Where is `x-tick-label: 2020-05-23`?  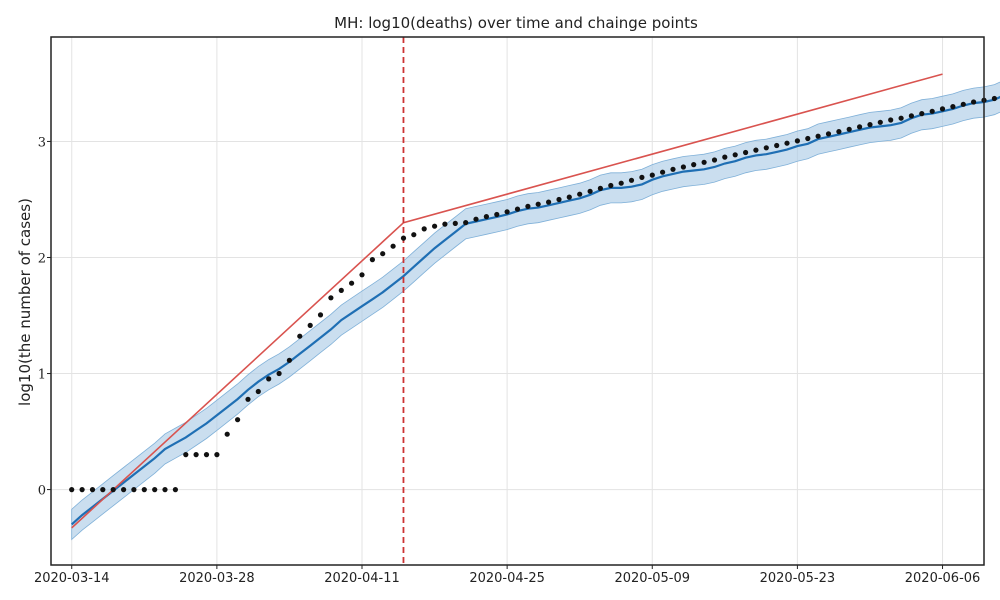 x-tick-label: 2020-05-23 is located at coordinates (798, 578).